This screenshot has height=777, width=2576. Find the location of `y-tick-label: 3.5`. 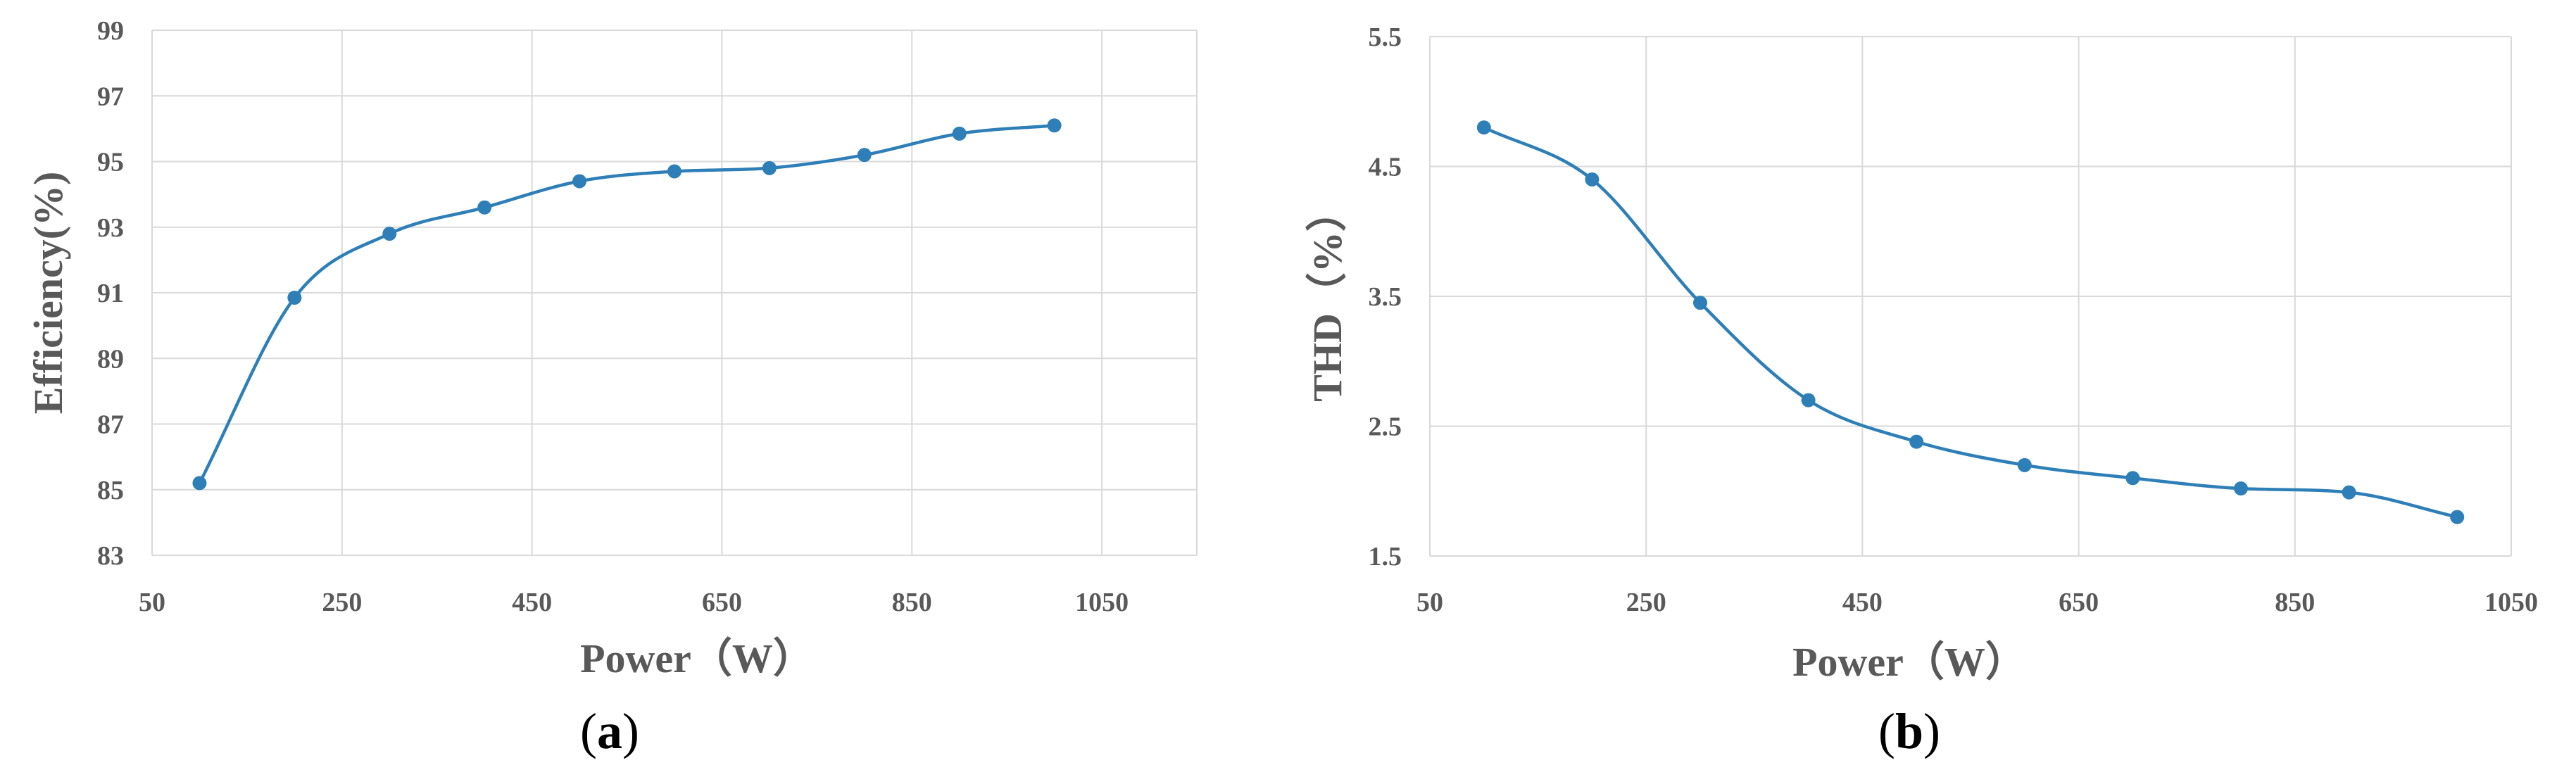

y-tick-label: 3.5 is located at coordinates (1386, 297).